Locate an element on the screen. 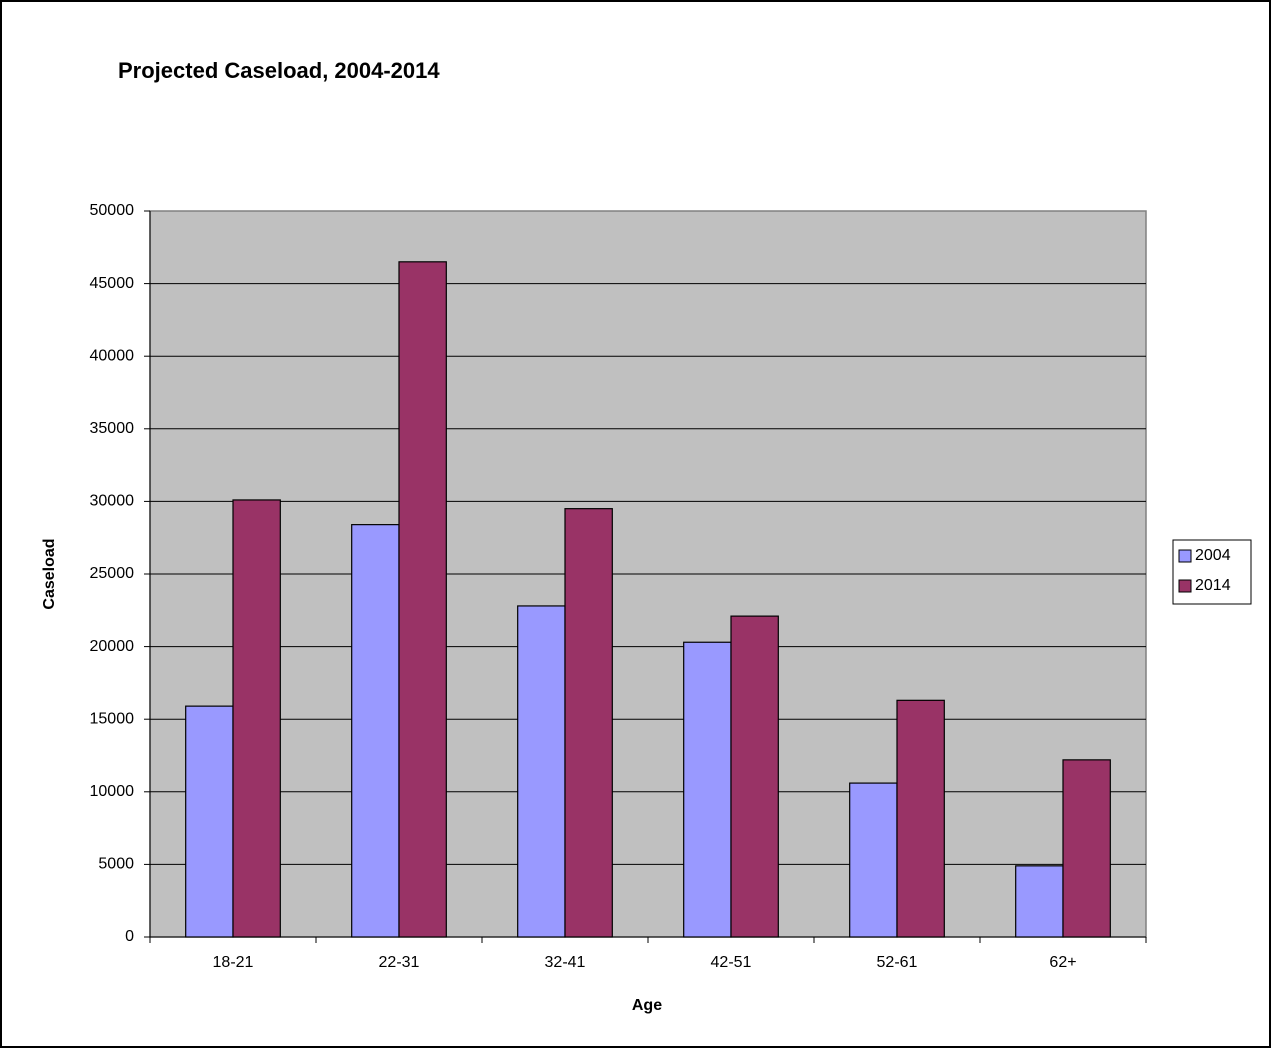 Image resolution: width=1271 pixels, height=1048 pixels. y-tick-label: 50000 is located at coordinates (112, 210).